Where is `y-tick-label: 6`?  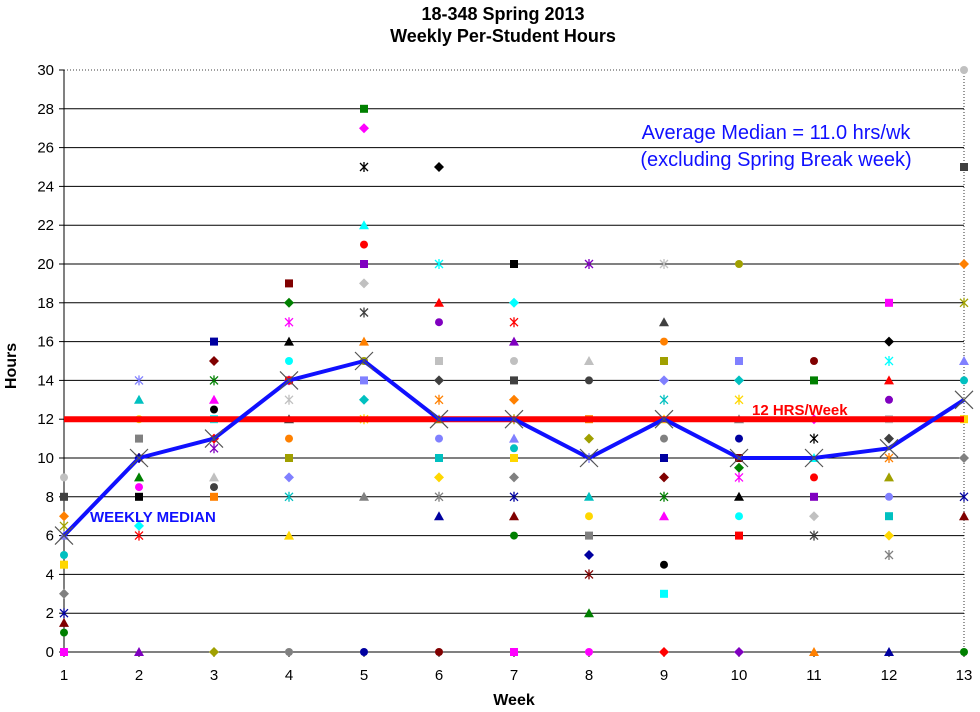
y-tick-label: 6 is located at coordinates (50, 536).